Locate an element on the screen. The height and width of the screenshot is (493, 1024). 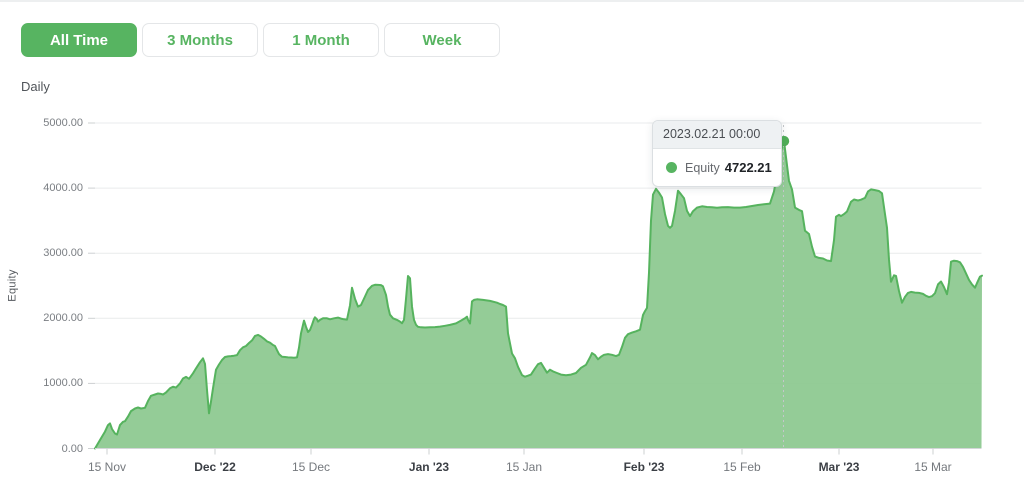
chart-tooltip: 2023.02.21 00:00 Equity 4722.21 is located at coordinates (717, 153).